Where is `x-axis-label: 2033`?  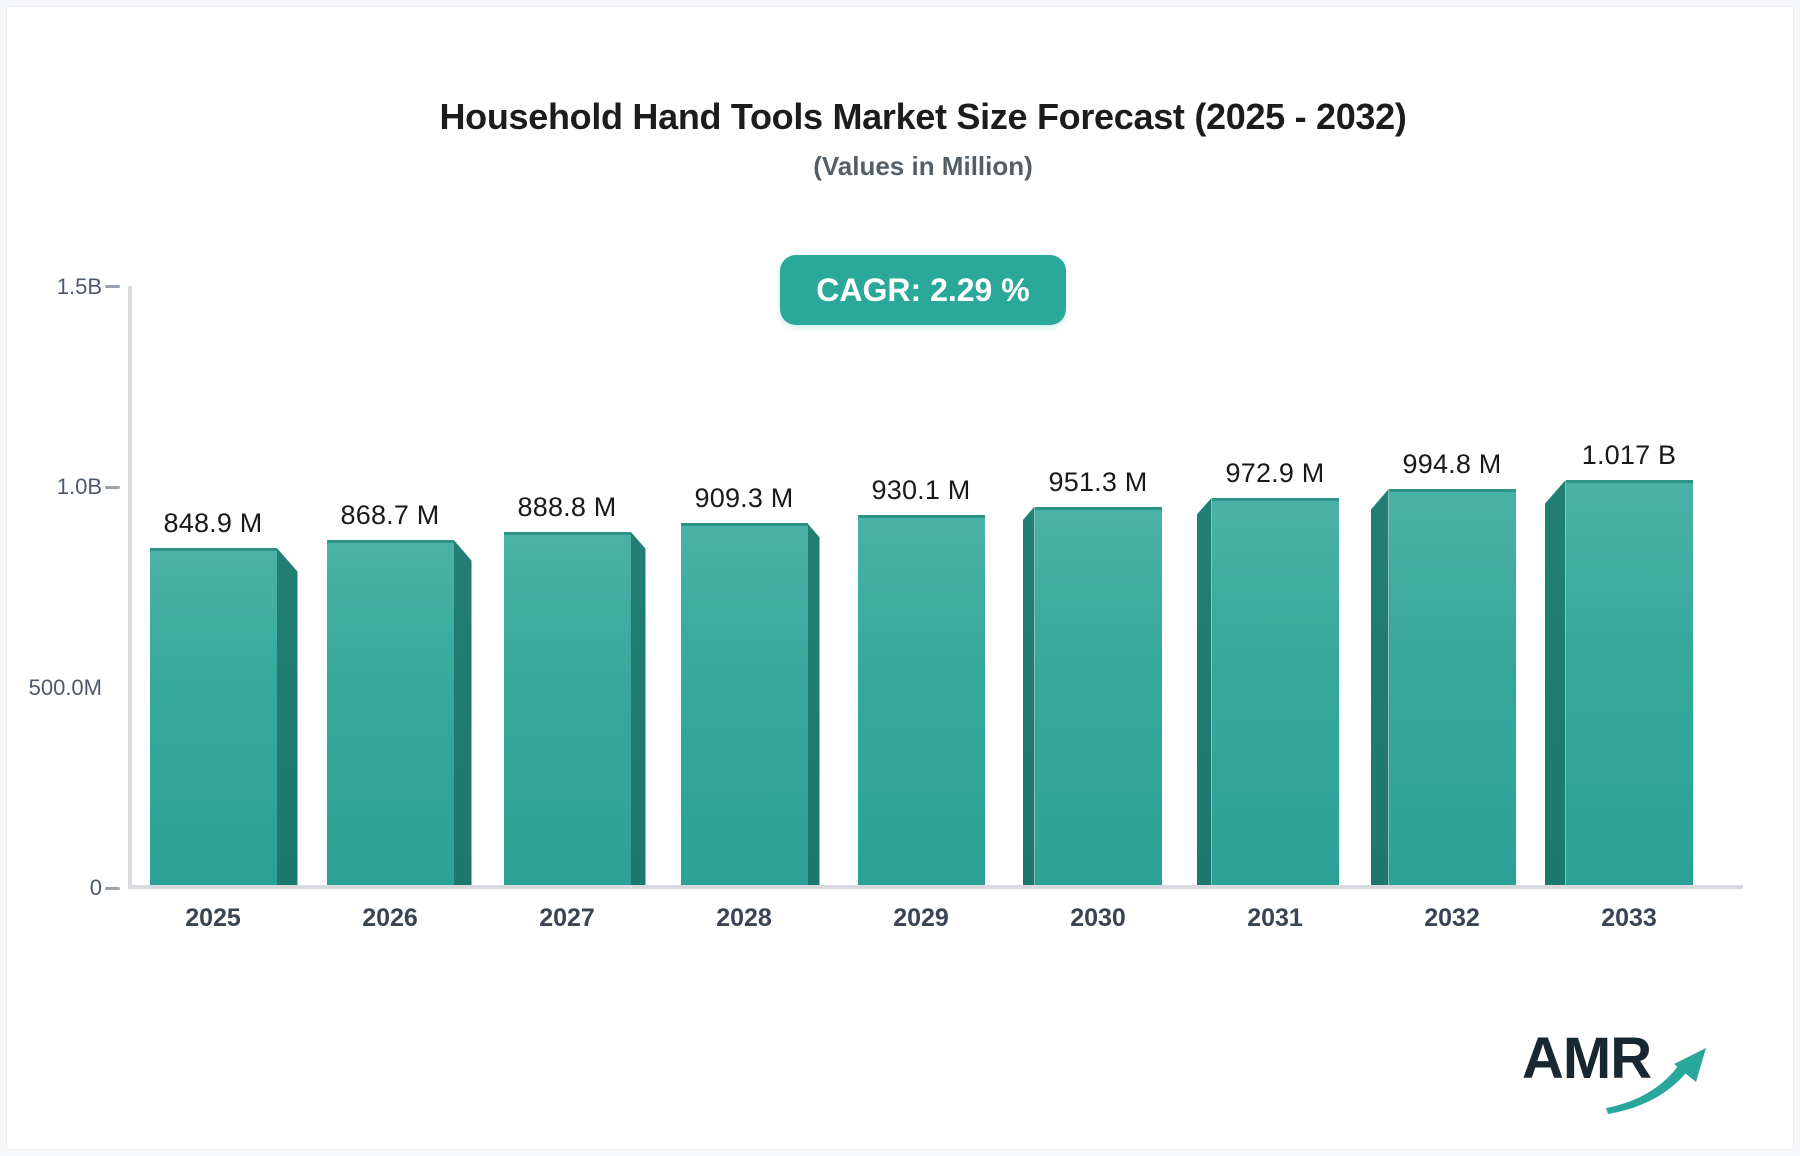 x-axis-label: 2033 is located at coordinates (1629, 918).